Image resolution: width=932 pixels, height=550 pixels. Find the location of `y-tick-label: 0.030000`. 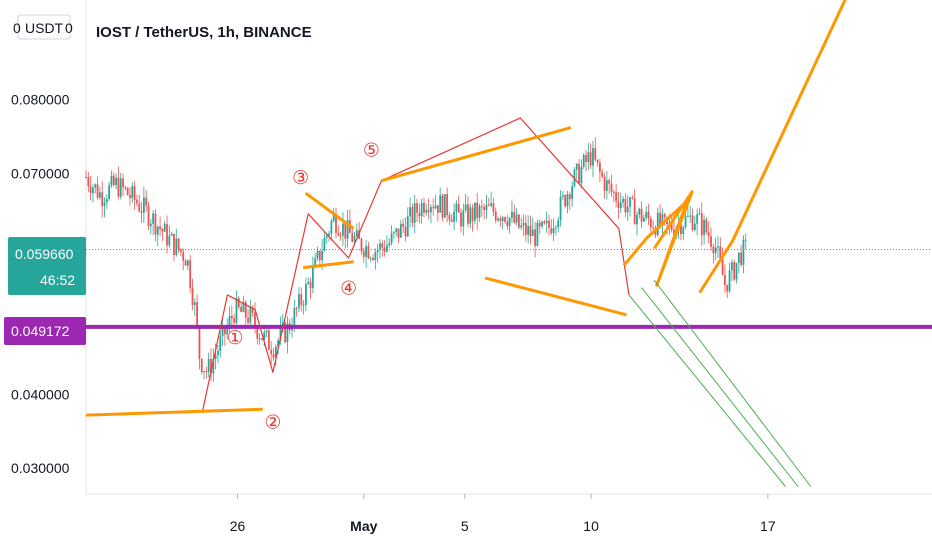

y-tick-label: 0.030000 is located at coordinates (40, 468).